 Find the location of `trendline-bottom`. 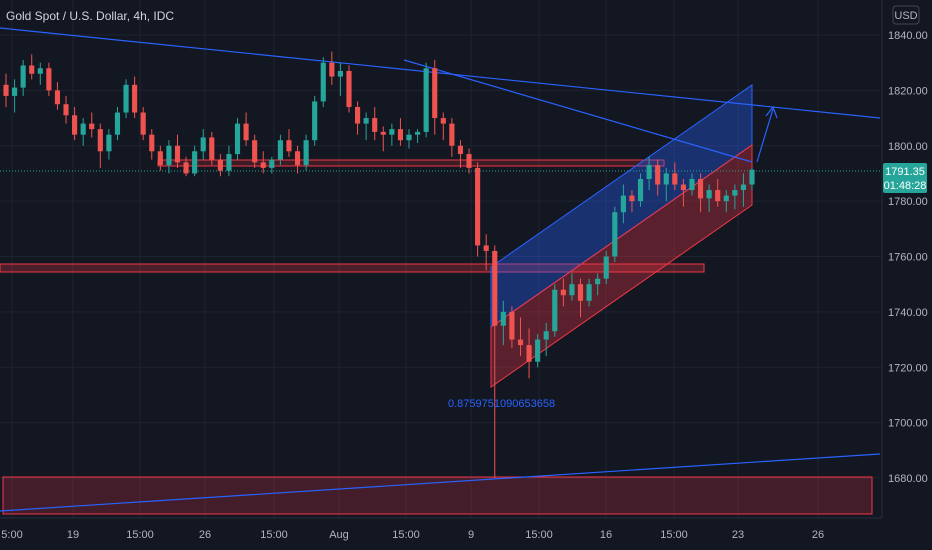

trendline-bottom is located at coordinates (440, 482).